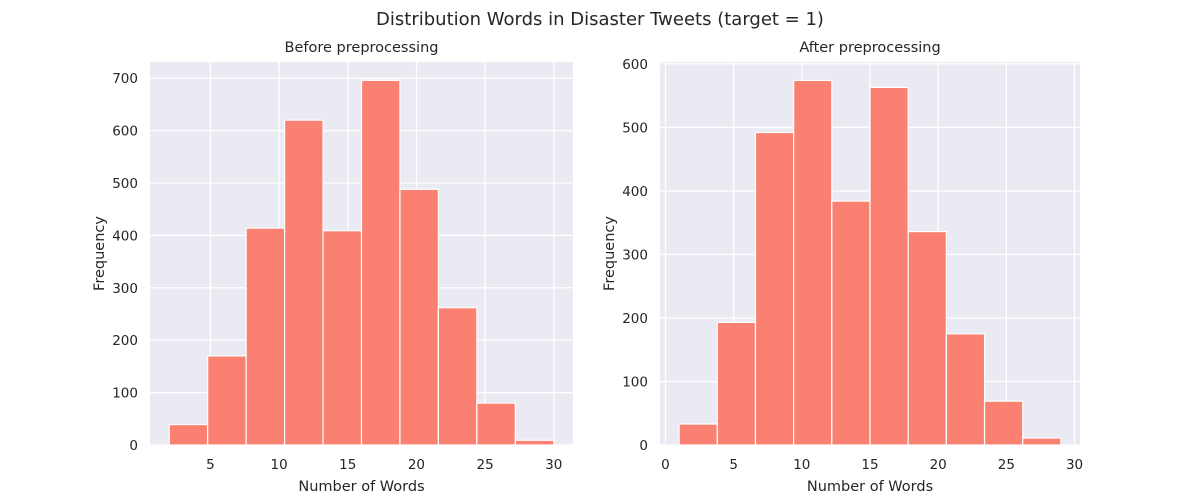  I want to click on x-tick-label-after: 0, so click(665, 465).